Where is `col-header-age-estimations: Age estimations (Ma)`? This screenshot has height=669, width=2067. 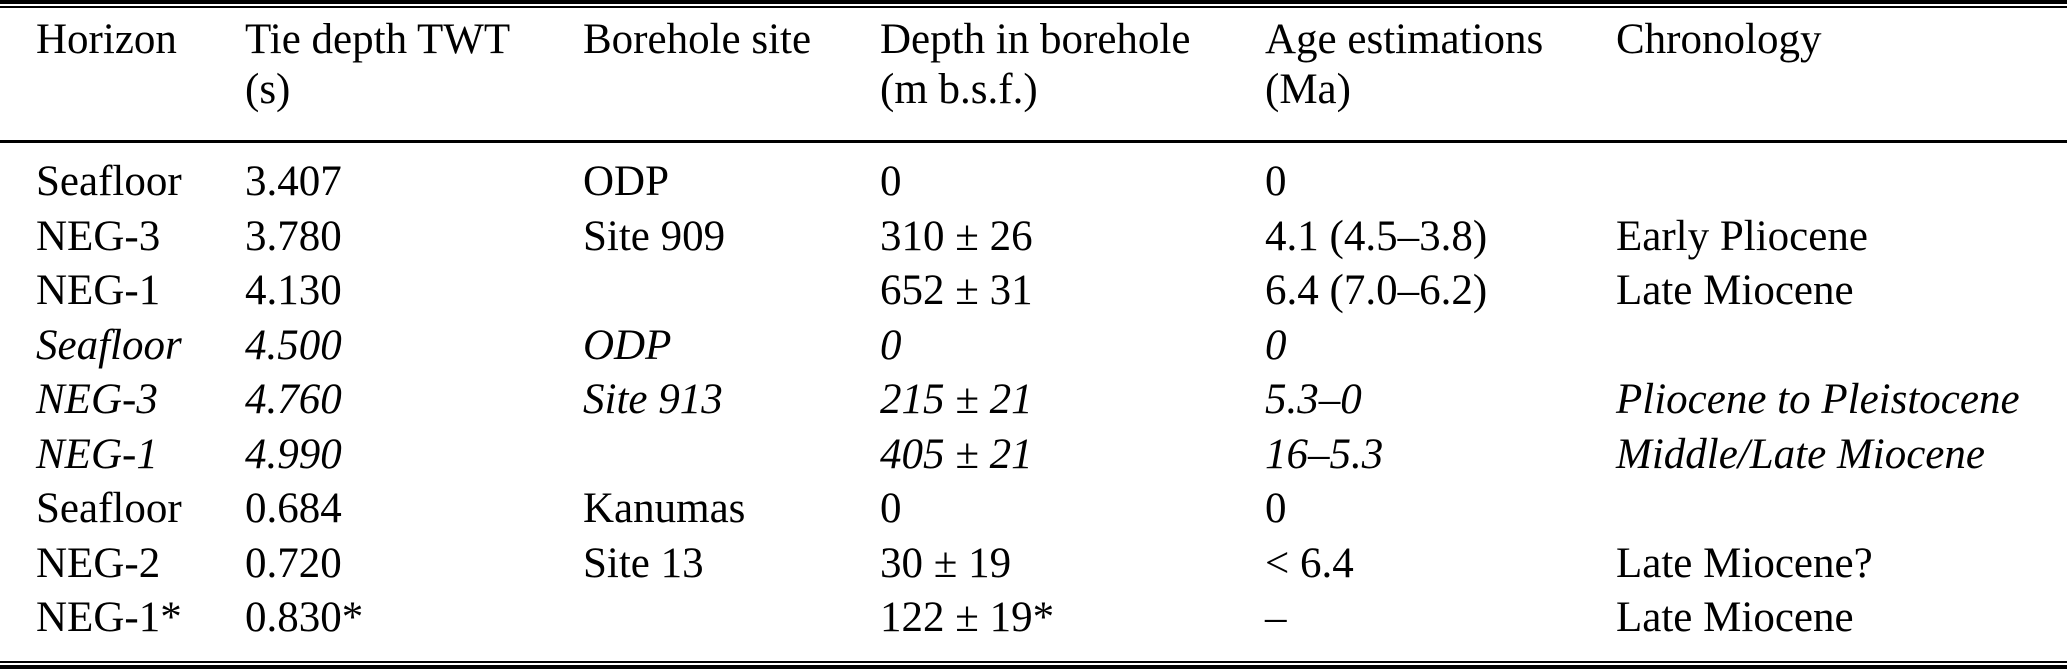
col-header-age-estimations: Age estimations (Ma) is located at coordinates (1440, 65).